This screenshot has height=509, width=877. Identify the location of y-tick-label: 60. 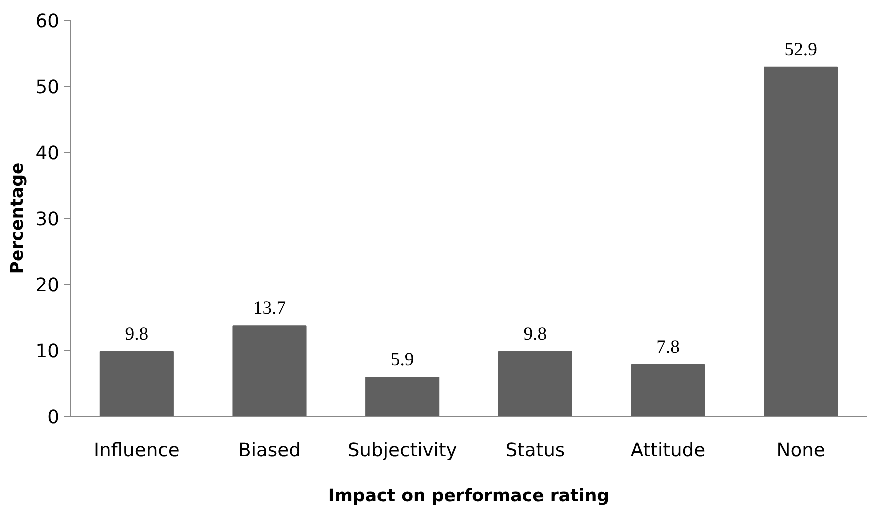
(48, 22).